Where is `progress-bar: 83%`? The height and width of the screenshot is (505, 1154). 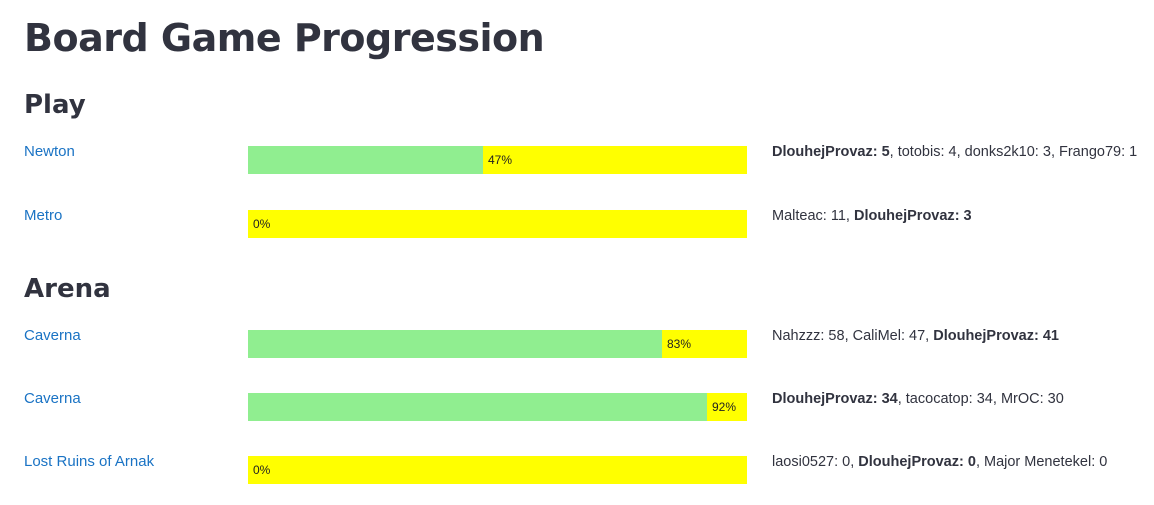 progress-bar: 83% is located at coordinates (497, 344).